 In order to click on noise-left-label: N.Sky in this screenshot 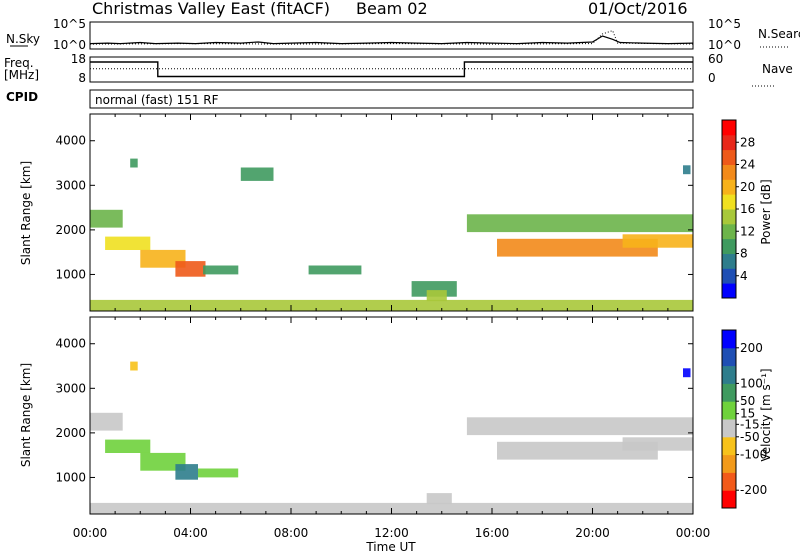, I will do `click(23, 39)`.